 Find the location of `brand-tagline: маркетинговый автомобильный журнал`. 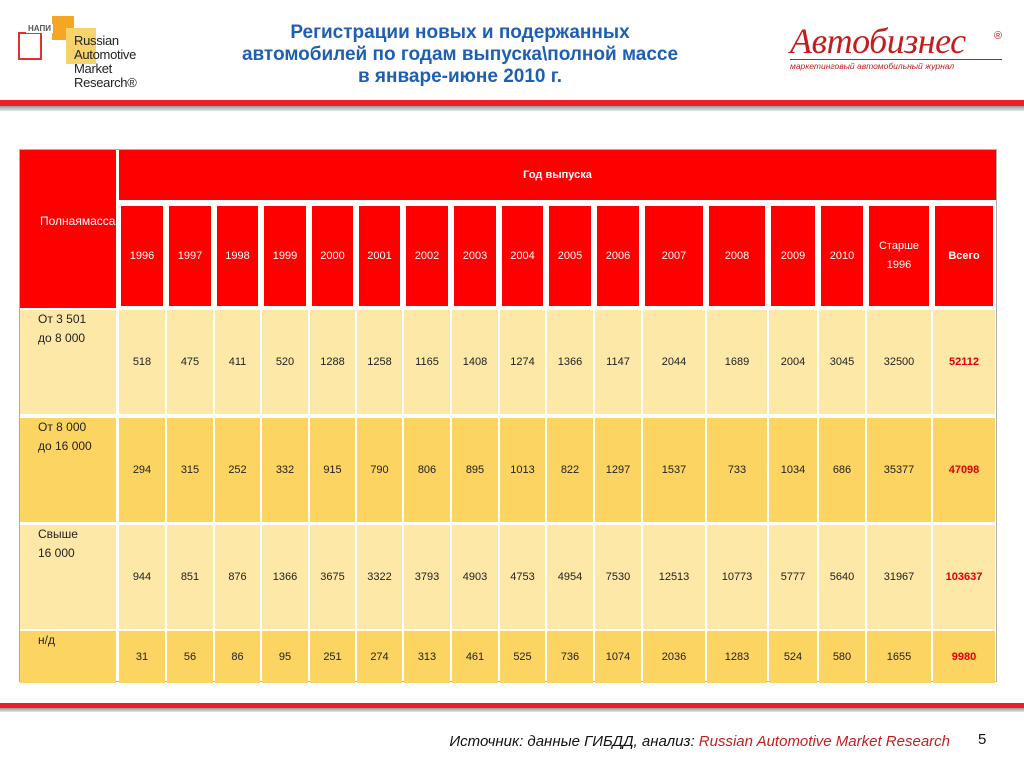

brand-tagline: маркетинговый автомобильный журнал is located at coordinates (896, 65).